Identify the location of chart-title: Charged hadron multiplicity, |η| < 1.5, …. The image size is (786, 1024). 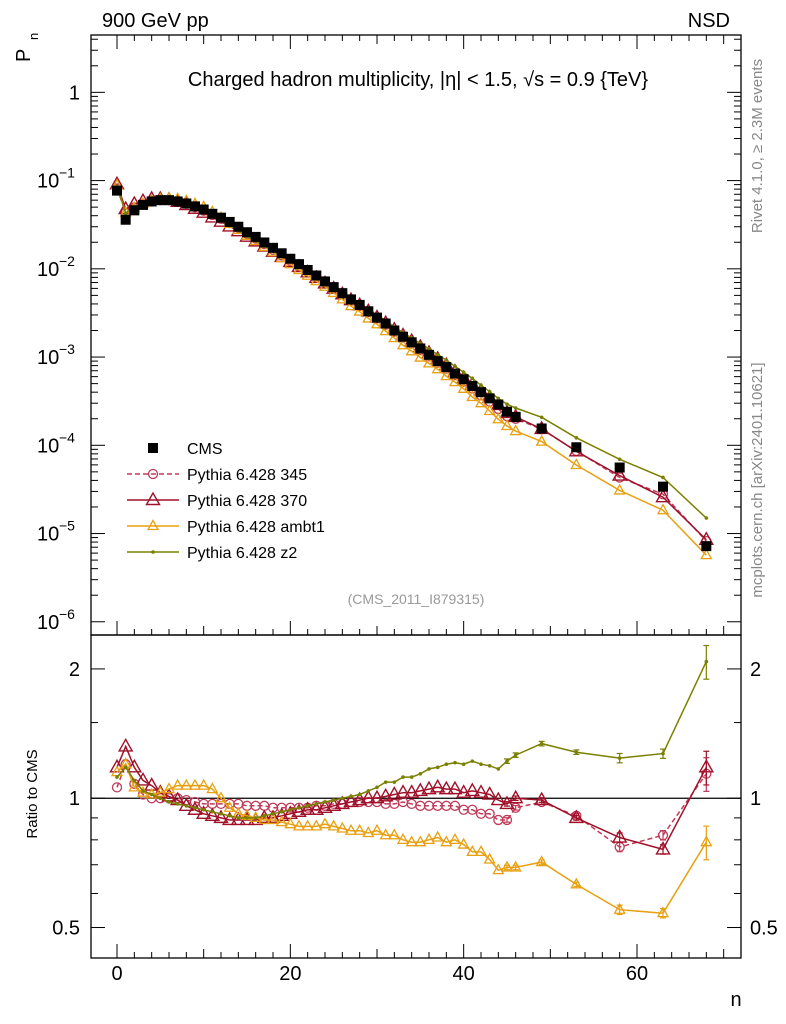
(418, 80).